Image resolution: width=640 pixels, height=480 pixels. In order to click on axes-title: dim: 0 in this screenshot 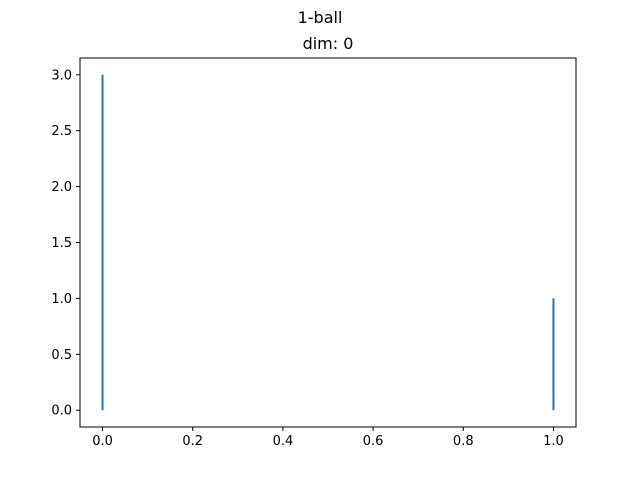, I will do `click(328, 43)`.